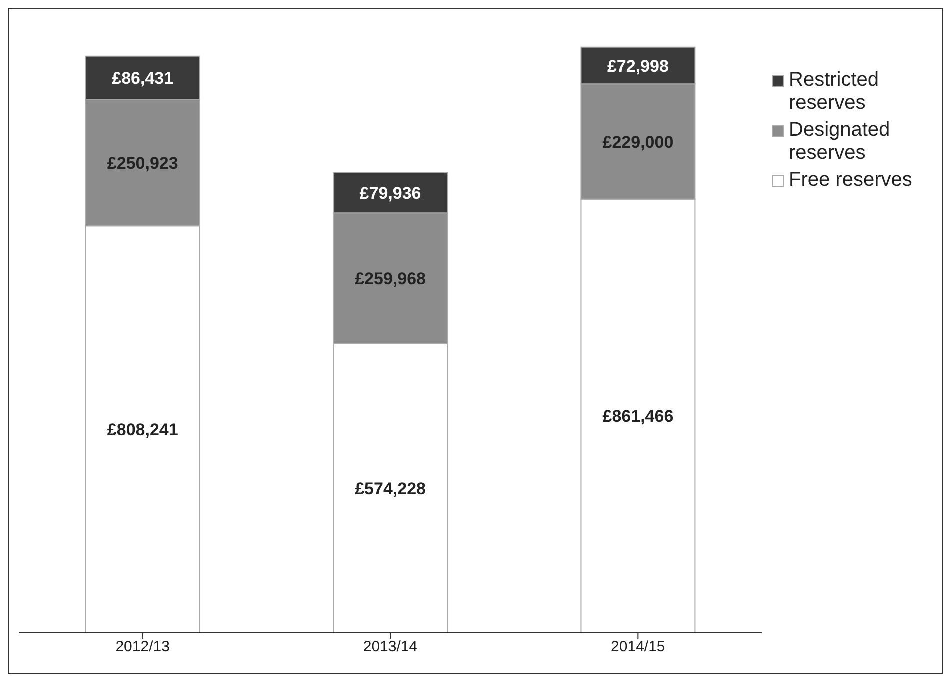  Describe the element at coordinates (850, 180) in the screenshot. I see `legend-label: Free reserves` at that location.